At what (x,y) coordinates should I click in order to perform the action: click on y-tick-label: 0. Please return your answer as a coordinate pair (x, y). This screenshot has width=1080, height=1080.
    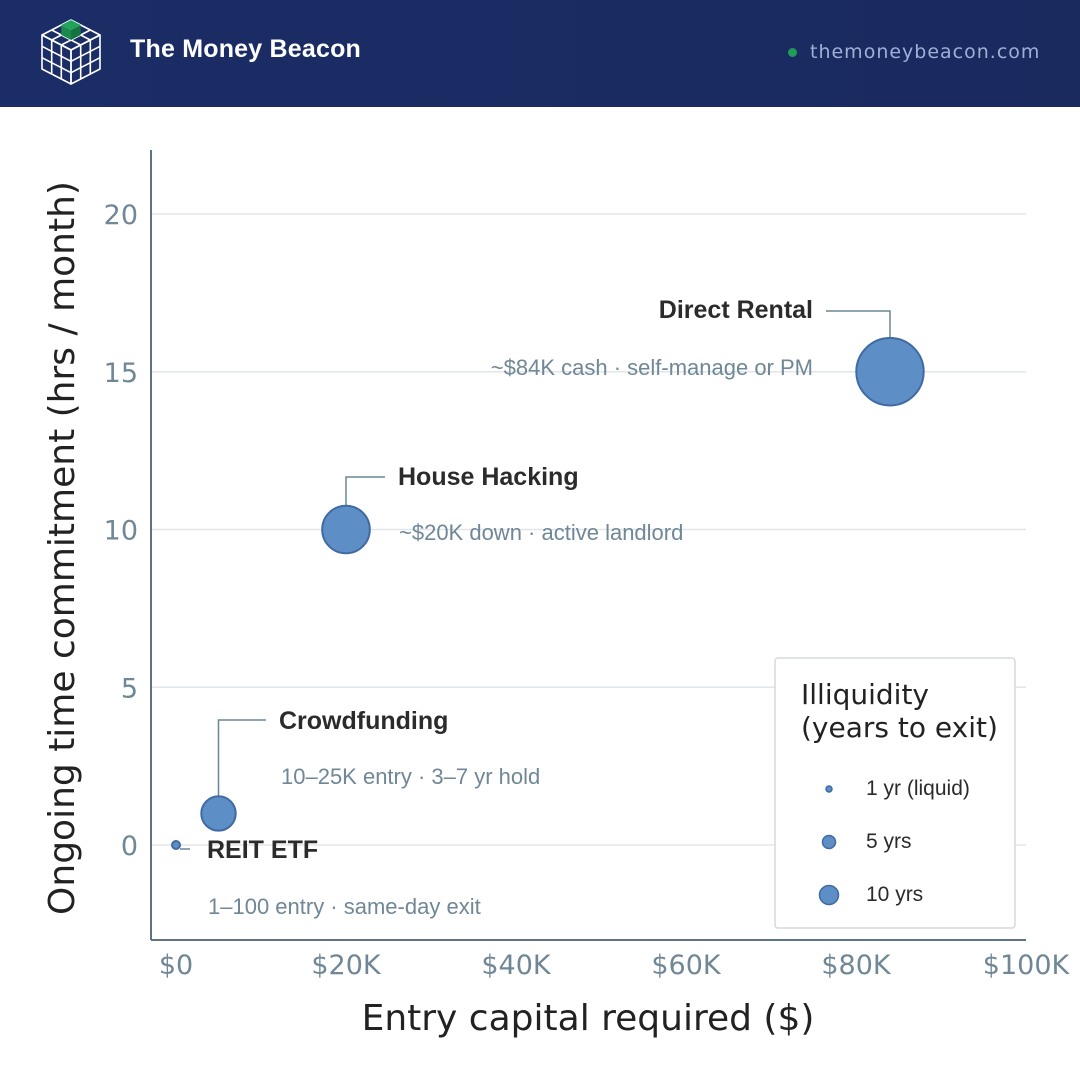
    Looking at the image, I should click on (129, 846).